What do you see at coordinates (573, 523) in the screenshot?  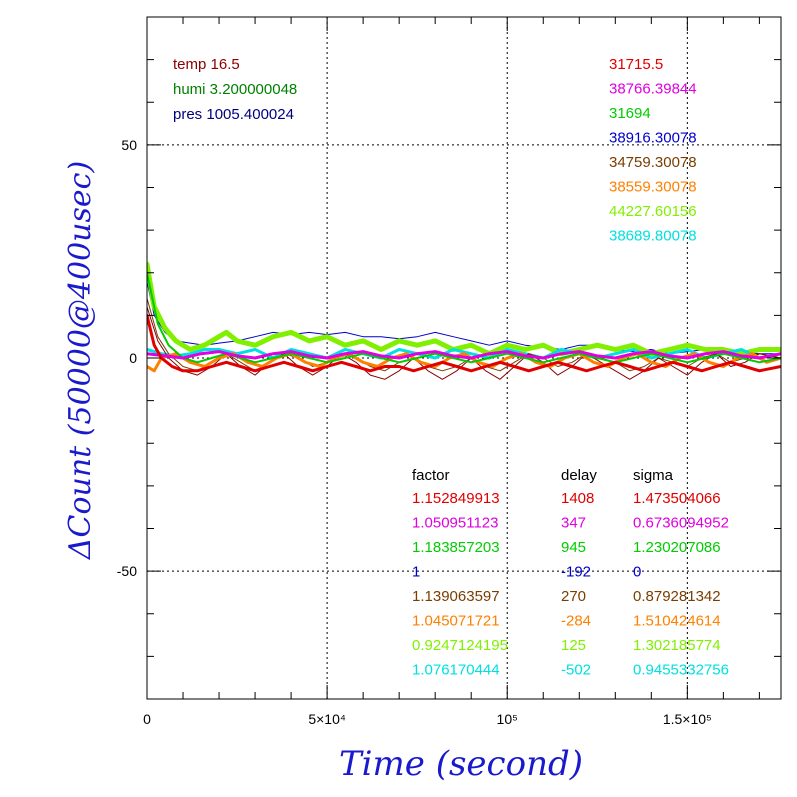 I see `table-cell-delay: 347` at bounding box center [573, 523].